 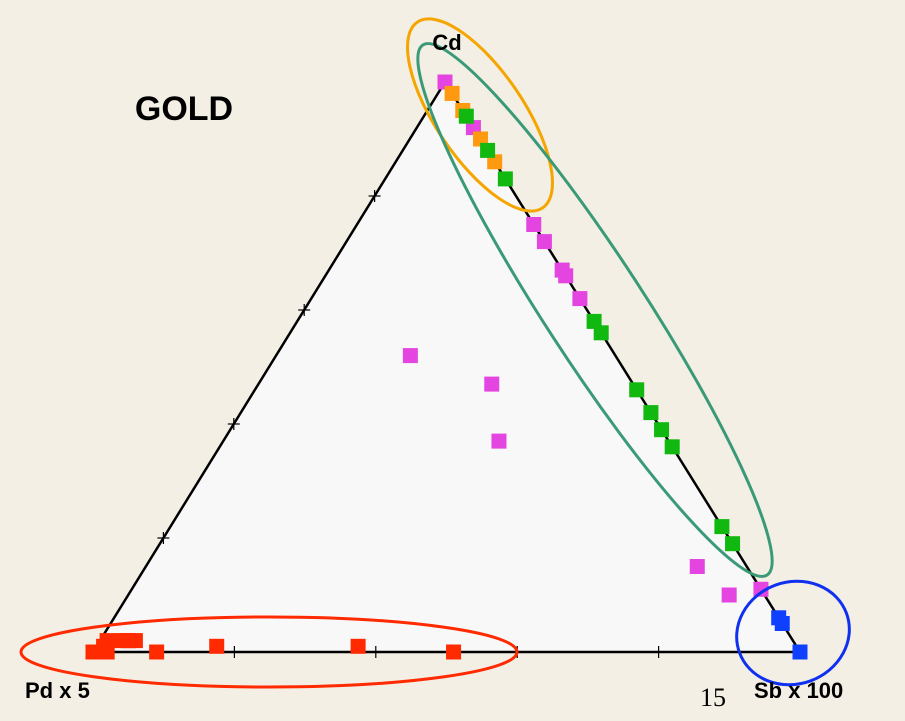 I want to click on vertex-label-top: Cd, so click(x=446, y=42).